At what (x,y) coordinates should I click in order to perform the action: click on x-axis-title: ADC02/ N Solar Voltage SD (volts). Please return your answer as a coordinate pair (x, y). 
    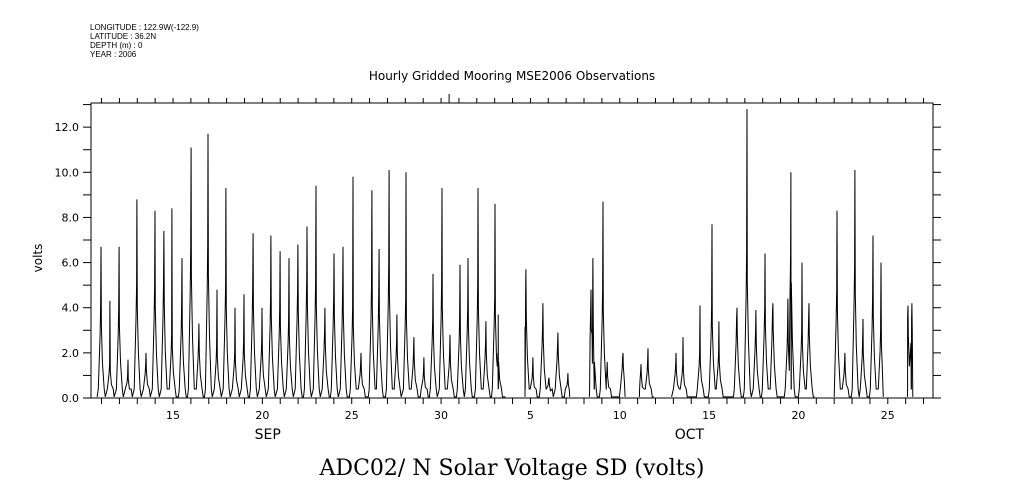
    Looking at the image, I should click on (512, 468).